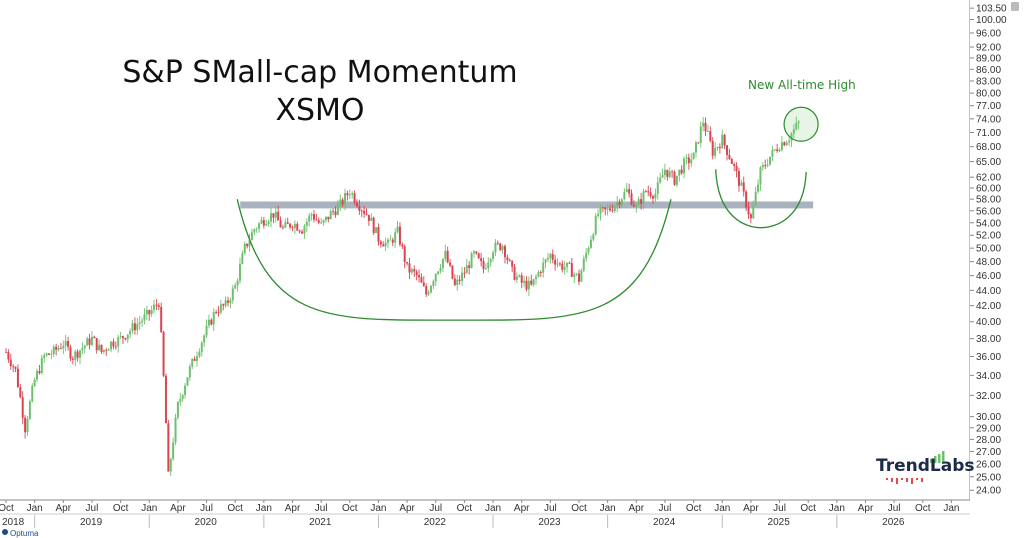 This screenshot has width=1024, height=538. Describe the element at coordinates (779, 522) in the screenshot. I see `x-year-label: 2025` at that location.